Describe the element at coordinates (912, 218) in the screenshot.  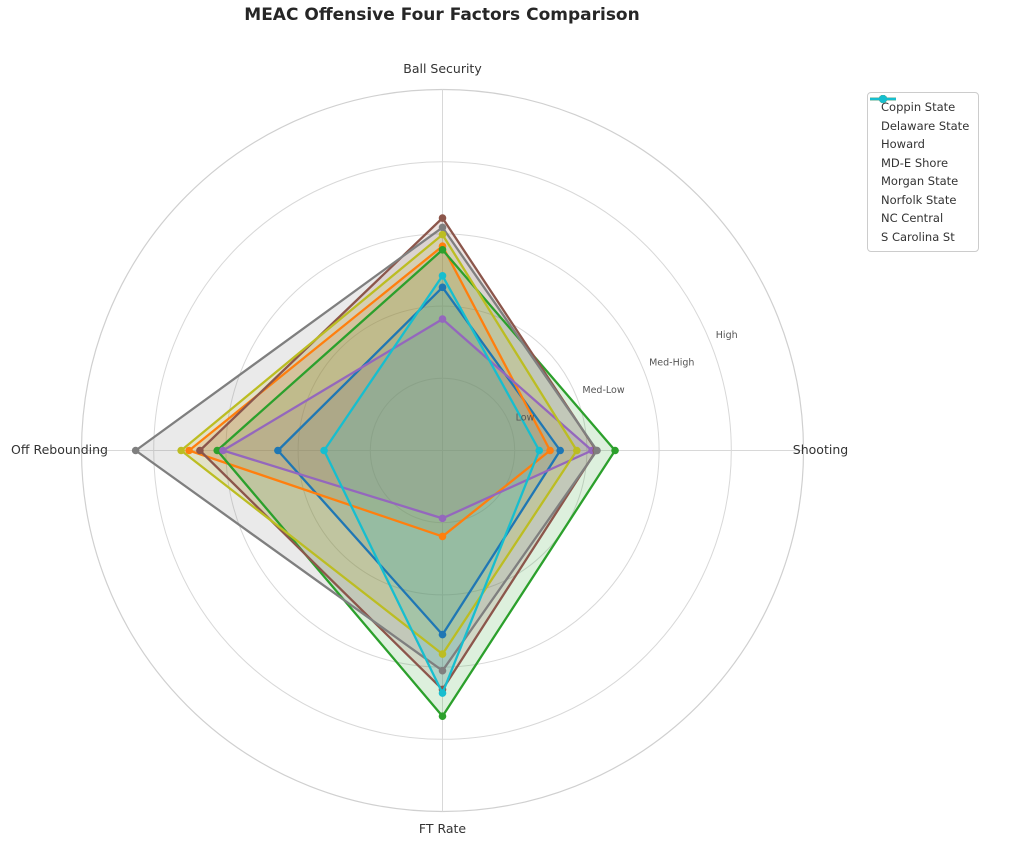
I see `legend-item-label: NC Central` at that location.